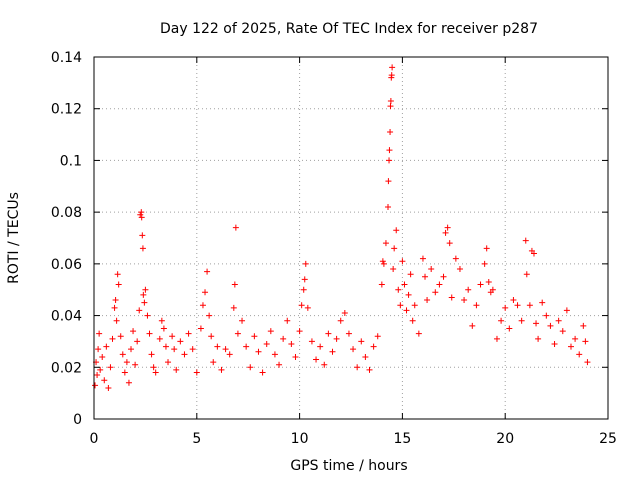 Image resolution: width=640 pixels, height=480 pixels. What do you see at coordinates (353, 439) in the screenshot?
I see `x-tick-labels: 0 5 10 15 20 25` at bounding box center [353, 439].